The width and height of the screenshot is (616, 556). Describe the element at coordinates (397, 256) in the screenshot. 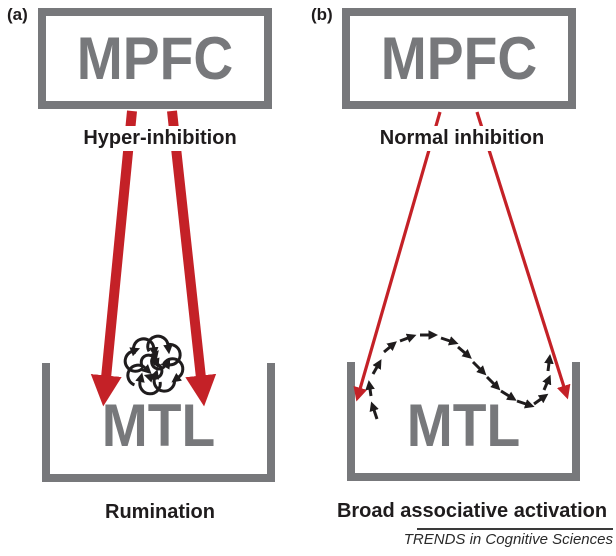

I see `normal-inhibition-arrow-left` at that location.